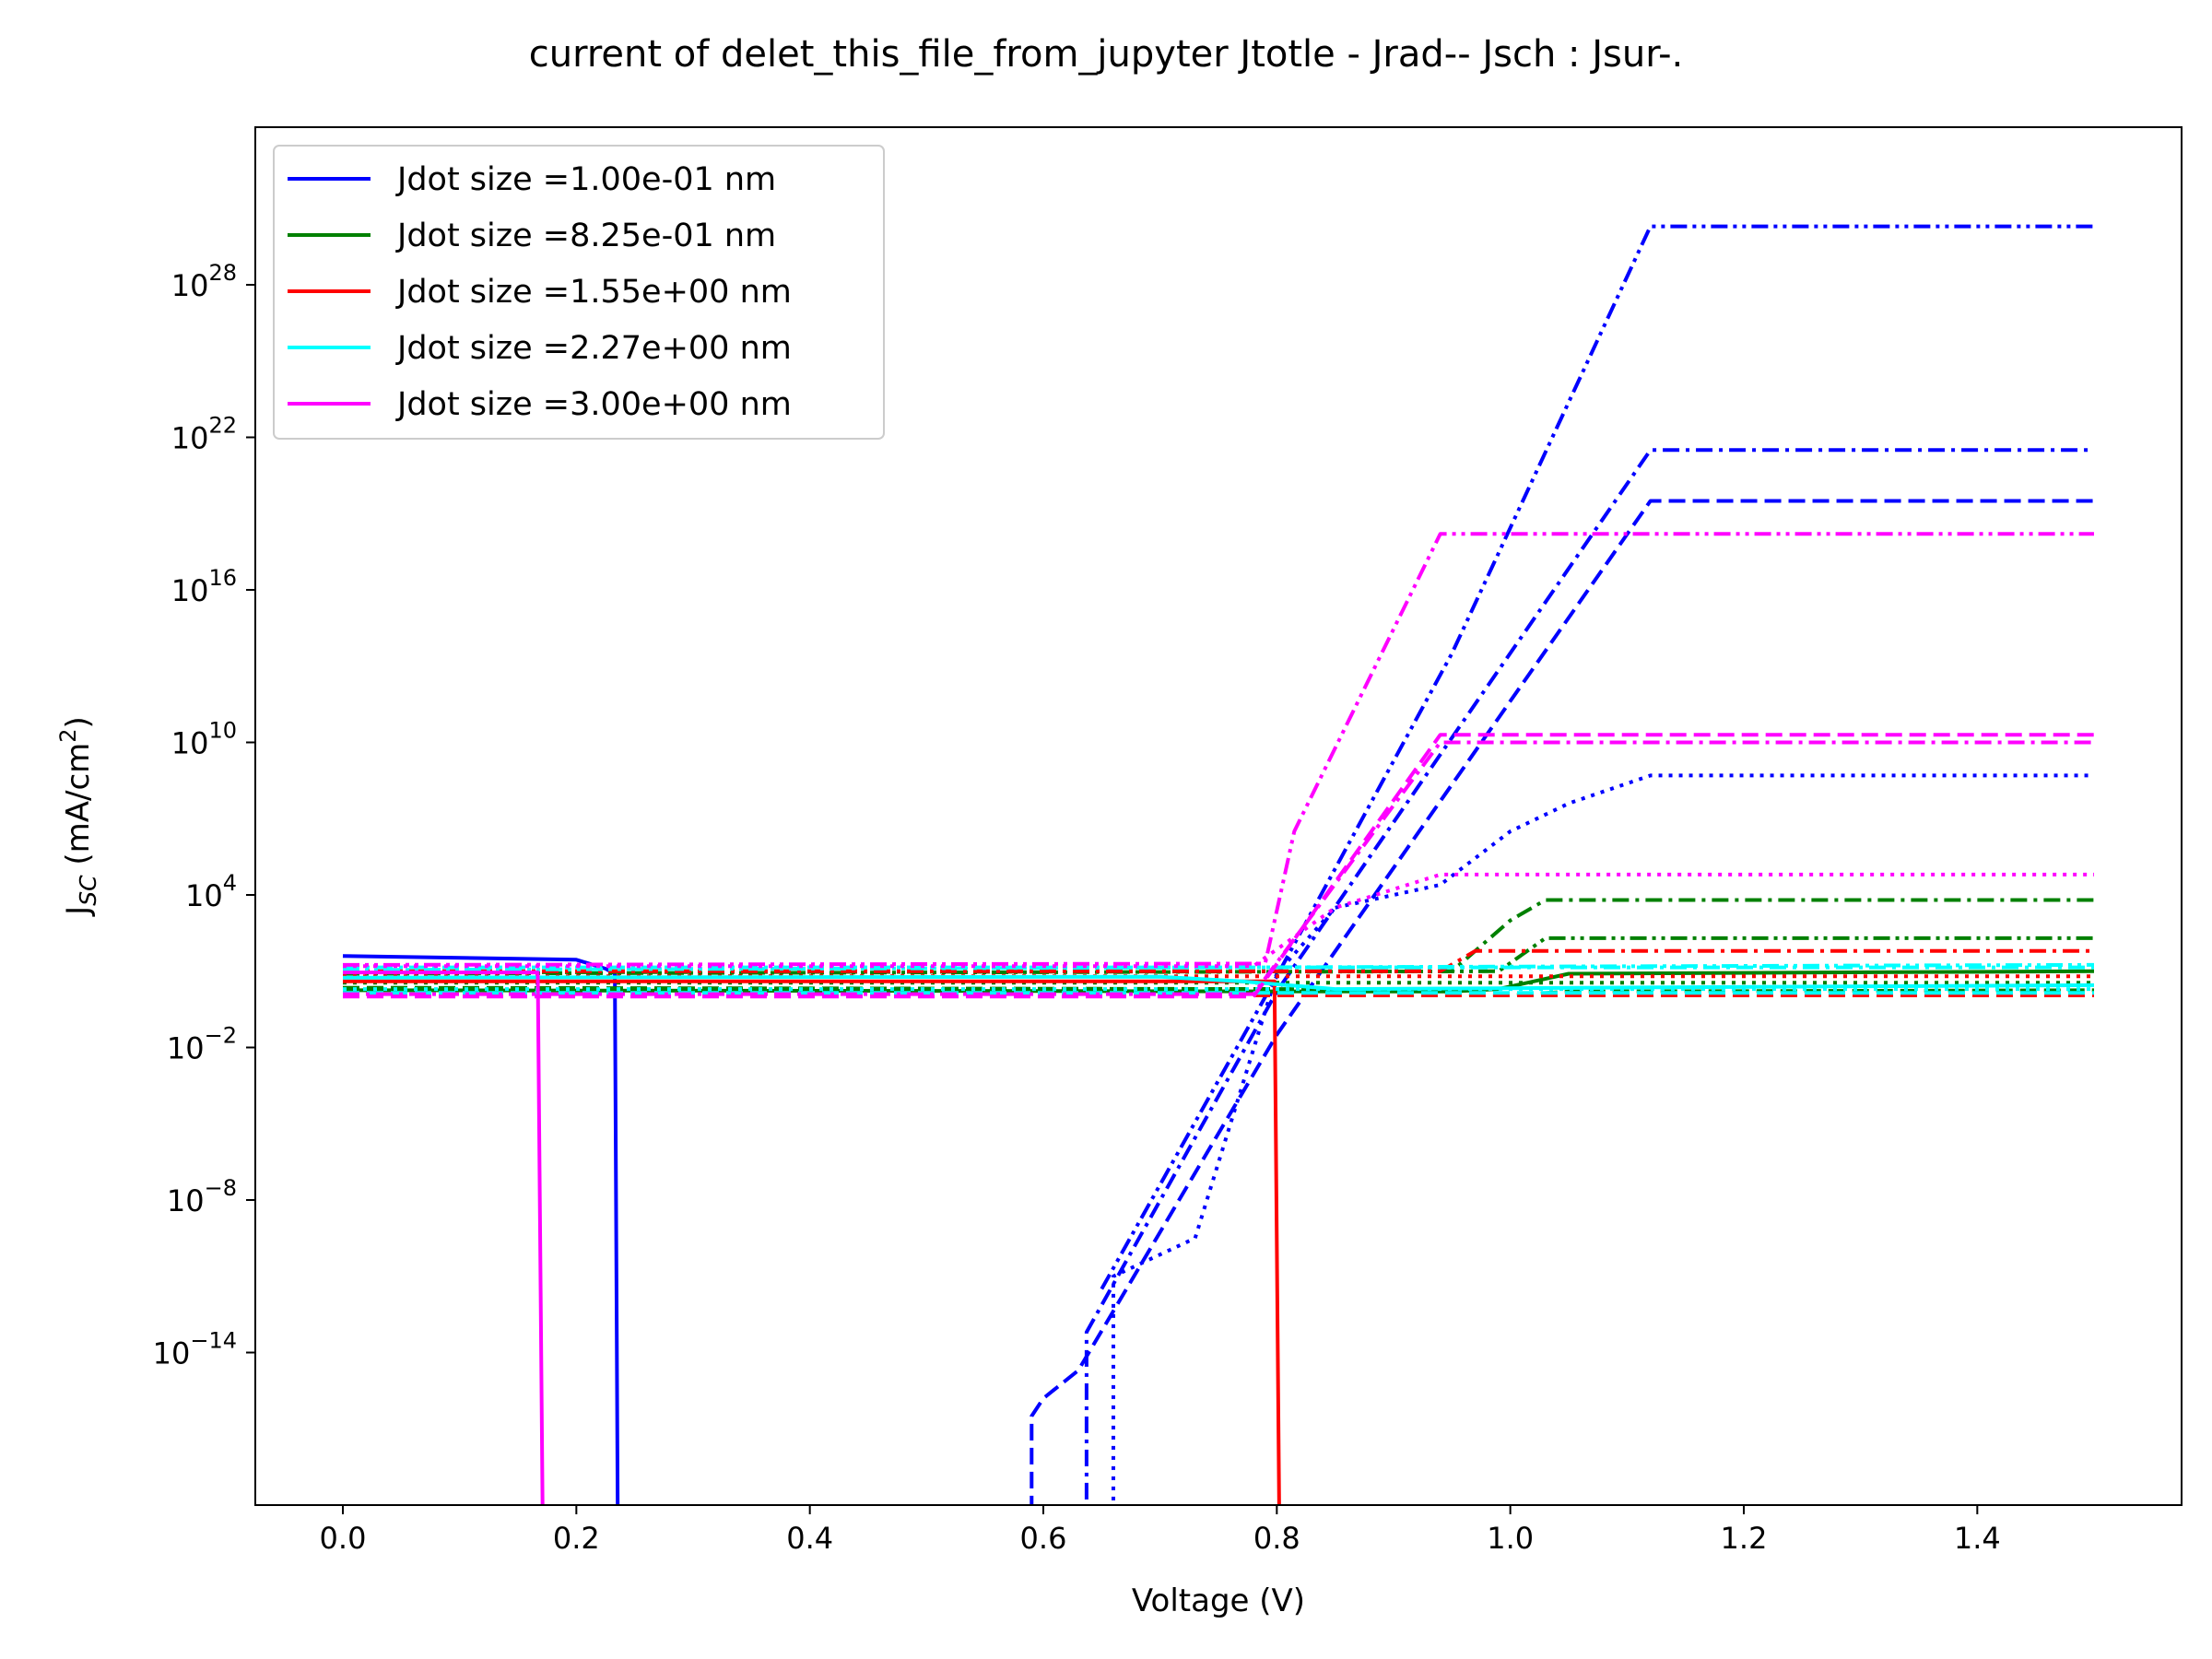  Describe the element at coordinates (1160, 1530) in the screenshot. I see `x-axis-ticks: 0.0 0.2 0.4 0.6 0.8 1.0 1.2 1.4` at that location.